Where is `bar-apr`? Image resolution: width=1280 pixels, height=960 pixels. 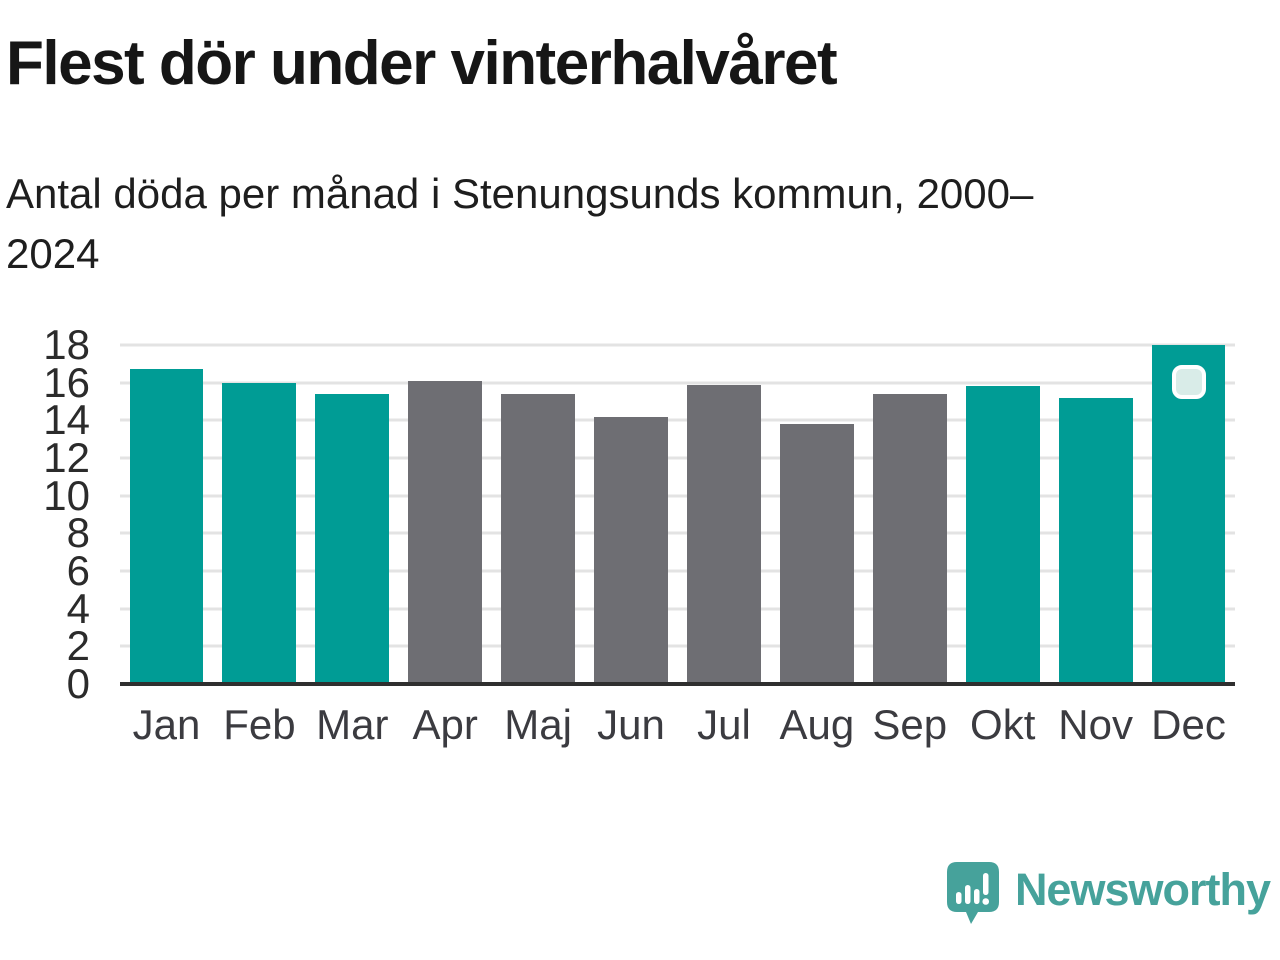
bar-apr is located at coordinates (445, 532).